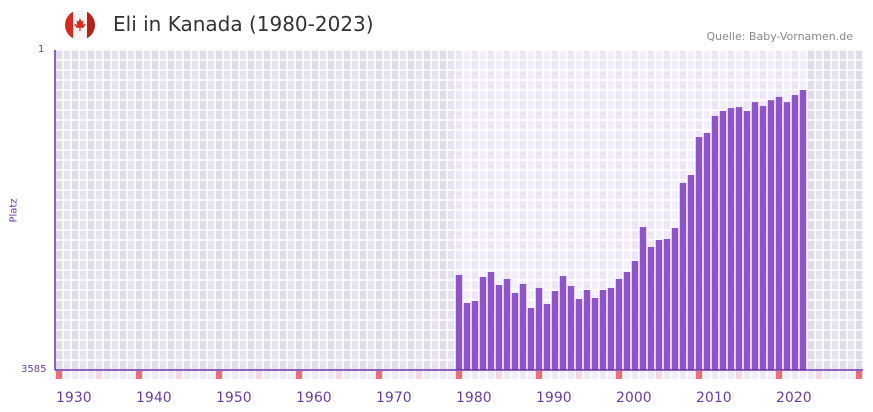  Describe the element at coordinates (619, 324) in the screenshot. I see `bar-2000` at that location.